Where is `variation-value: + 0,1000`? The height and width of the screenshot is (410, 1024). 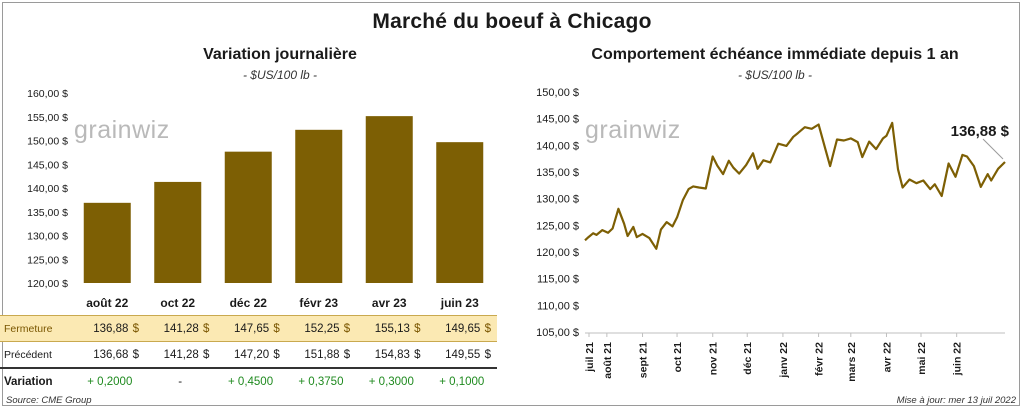
variation-value: + 0,1000 is located at coordinates (462, 381).